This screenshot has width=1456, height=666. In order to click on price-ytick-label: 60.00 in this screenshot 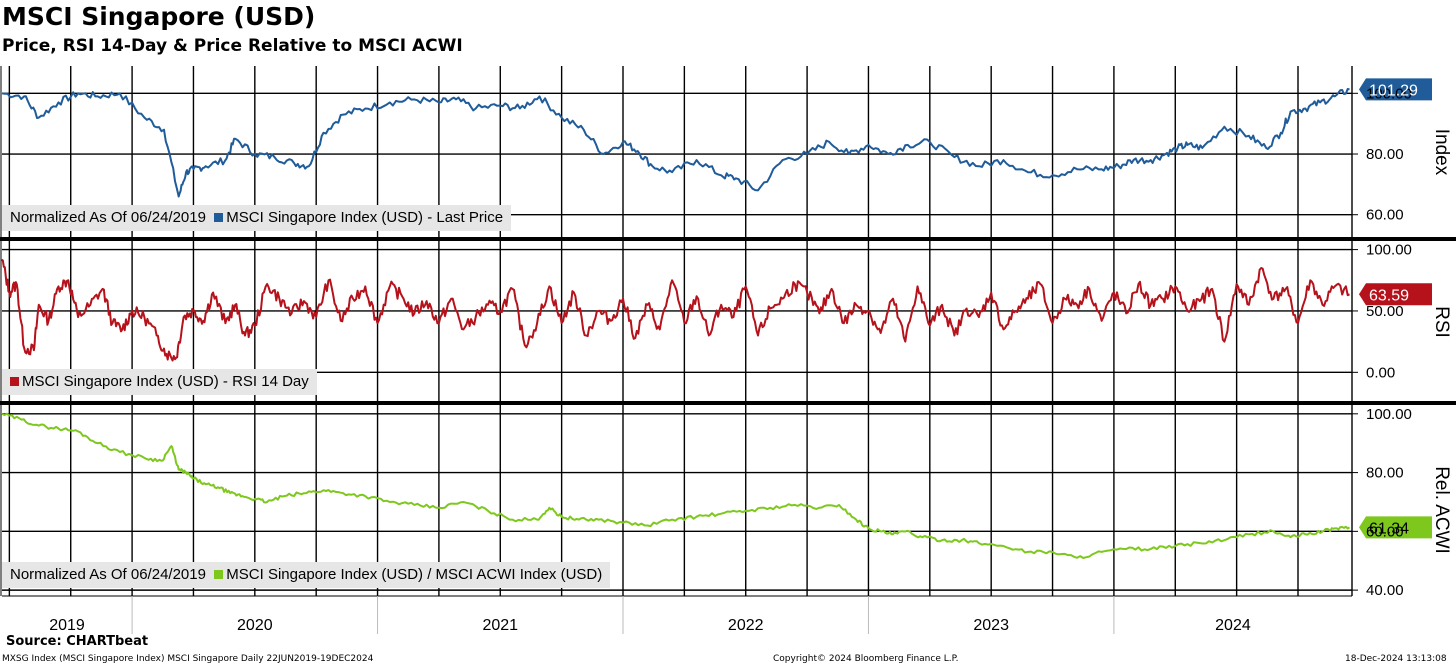, I will do `click(1385, 215)`.